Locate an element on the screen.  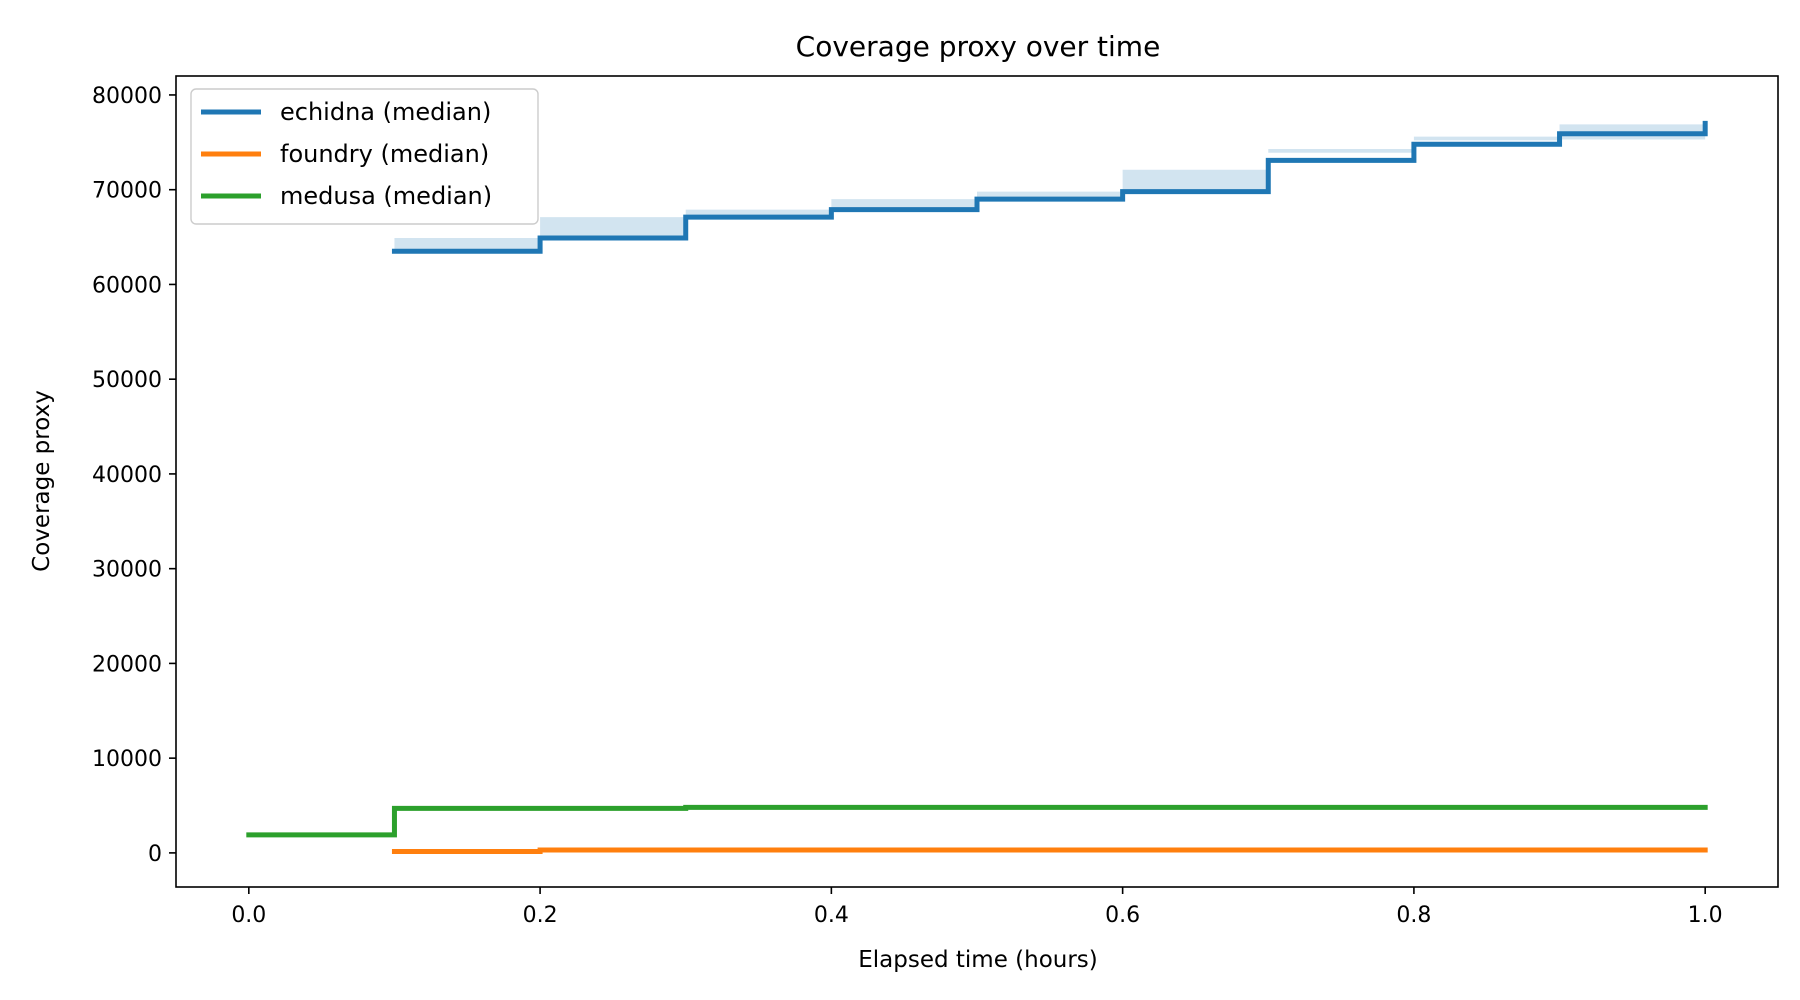
legend-label-echidna: echidna (median) is located at coordinates (385, 112).